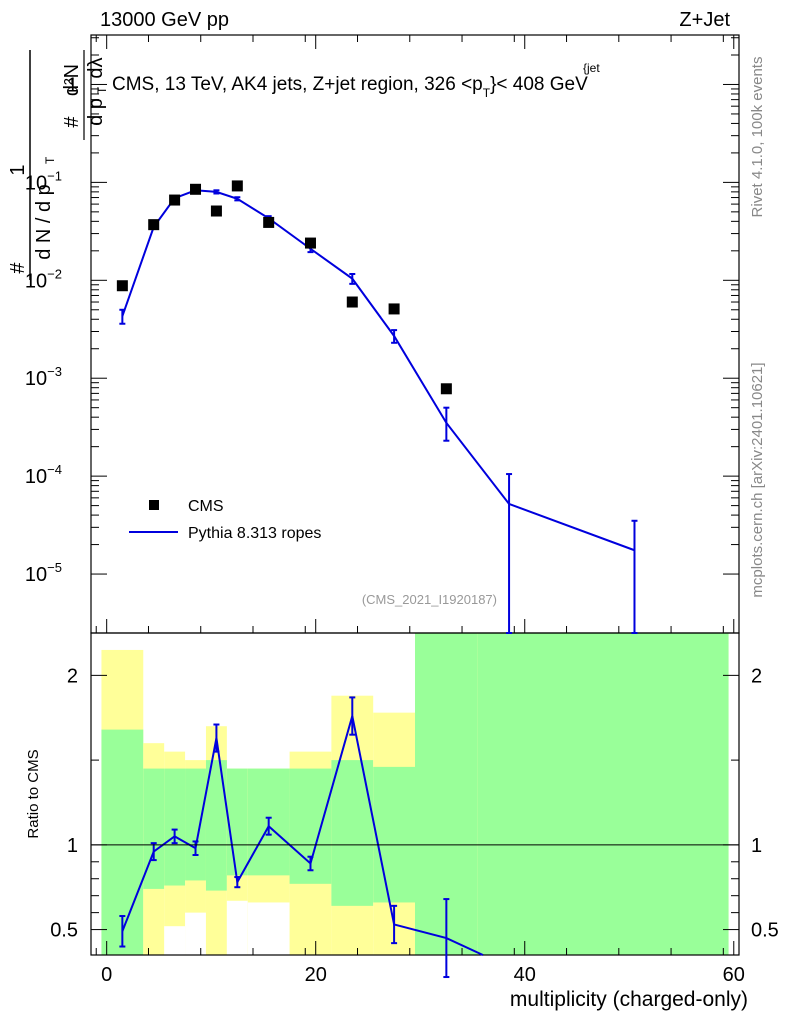  Describe the element at coordinates (284, 287) in the screenshot. I see `cms-data-series` at that location.